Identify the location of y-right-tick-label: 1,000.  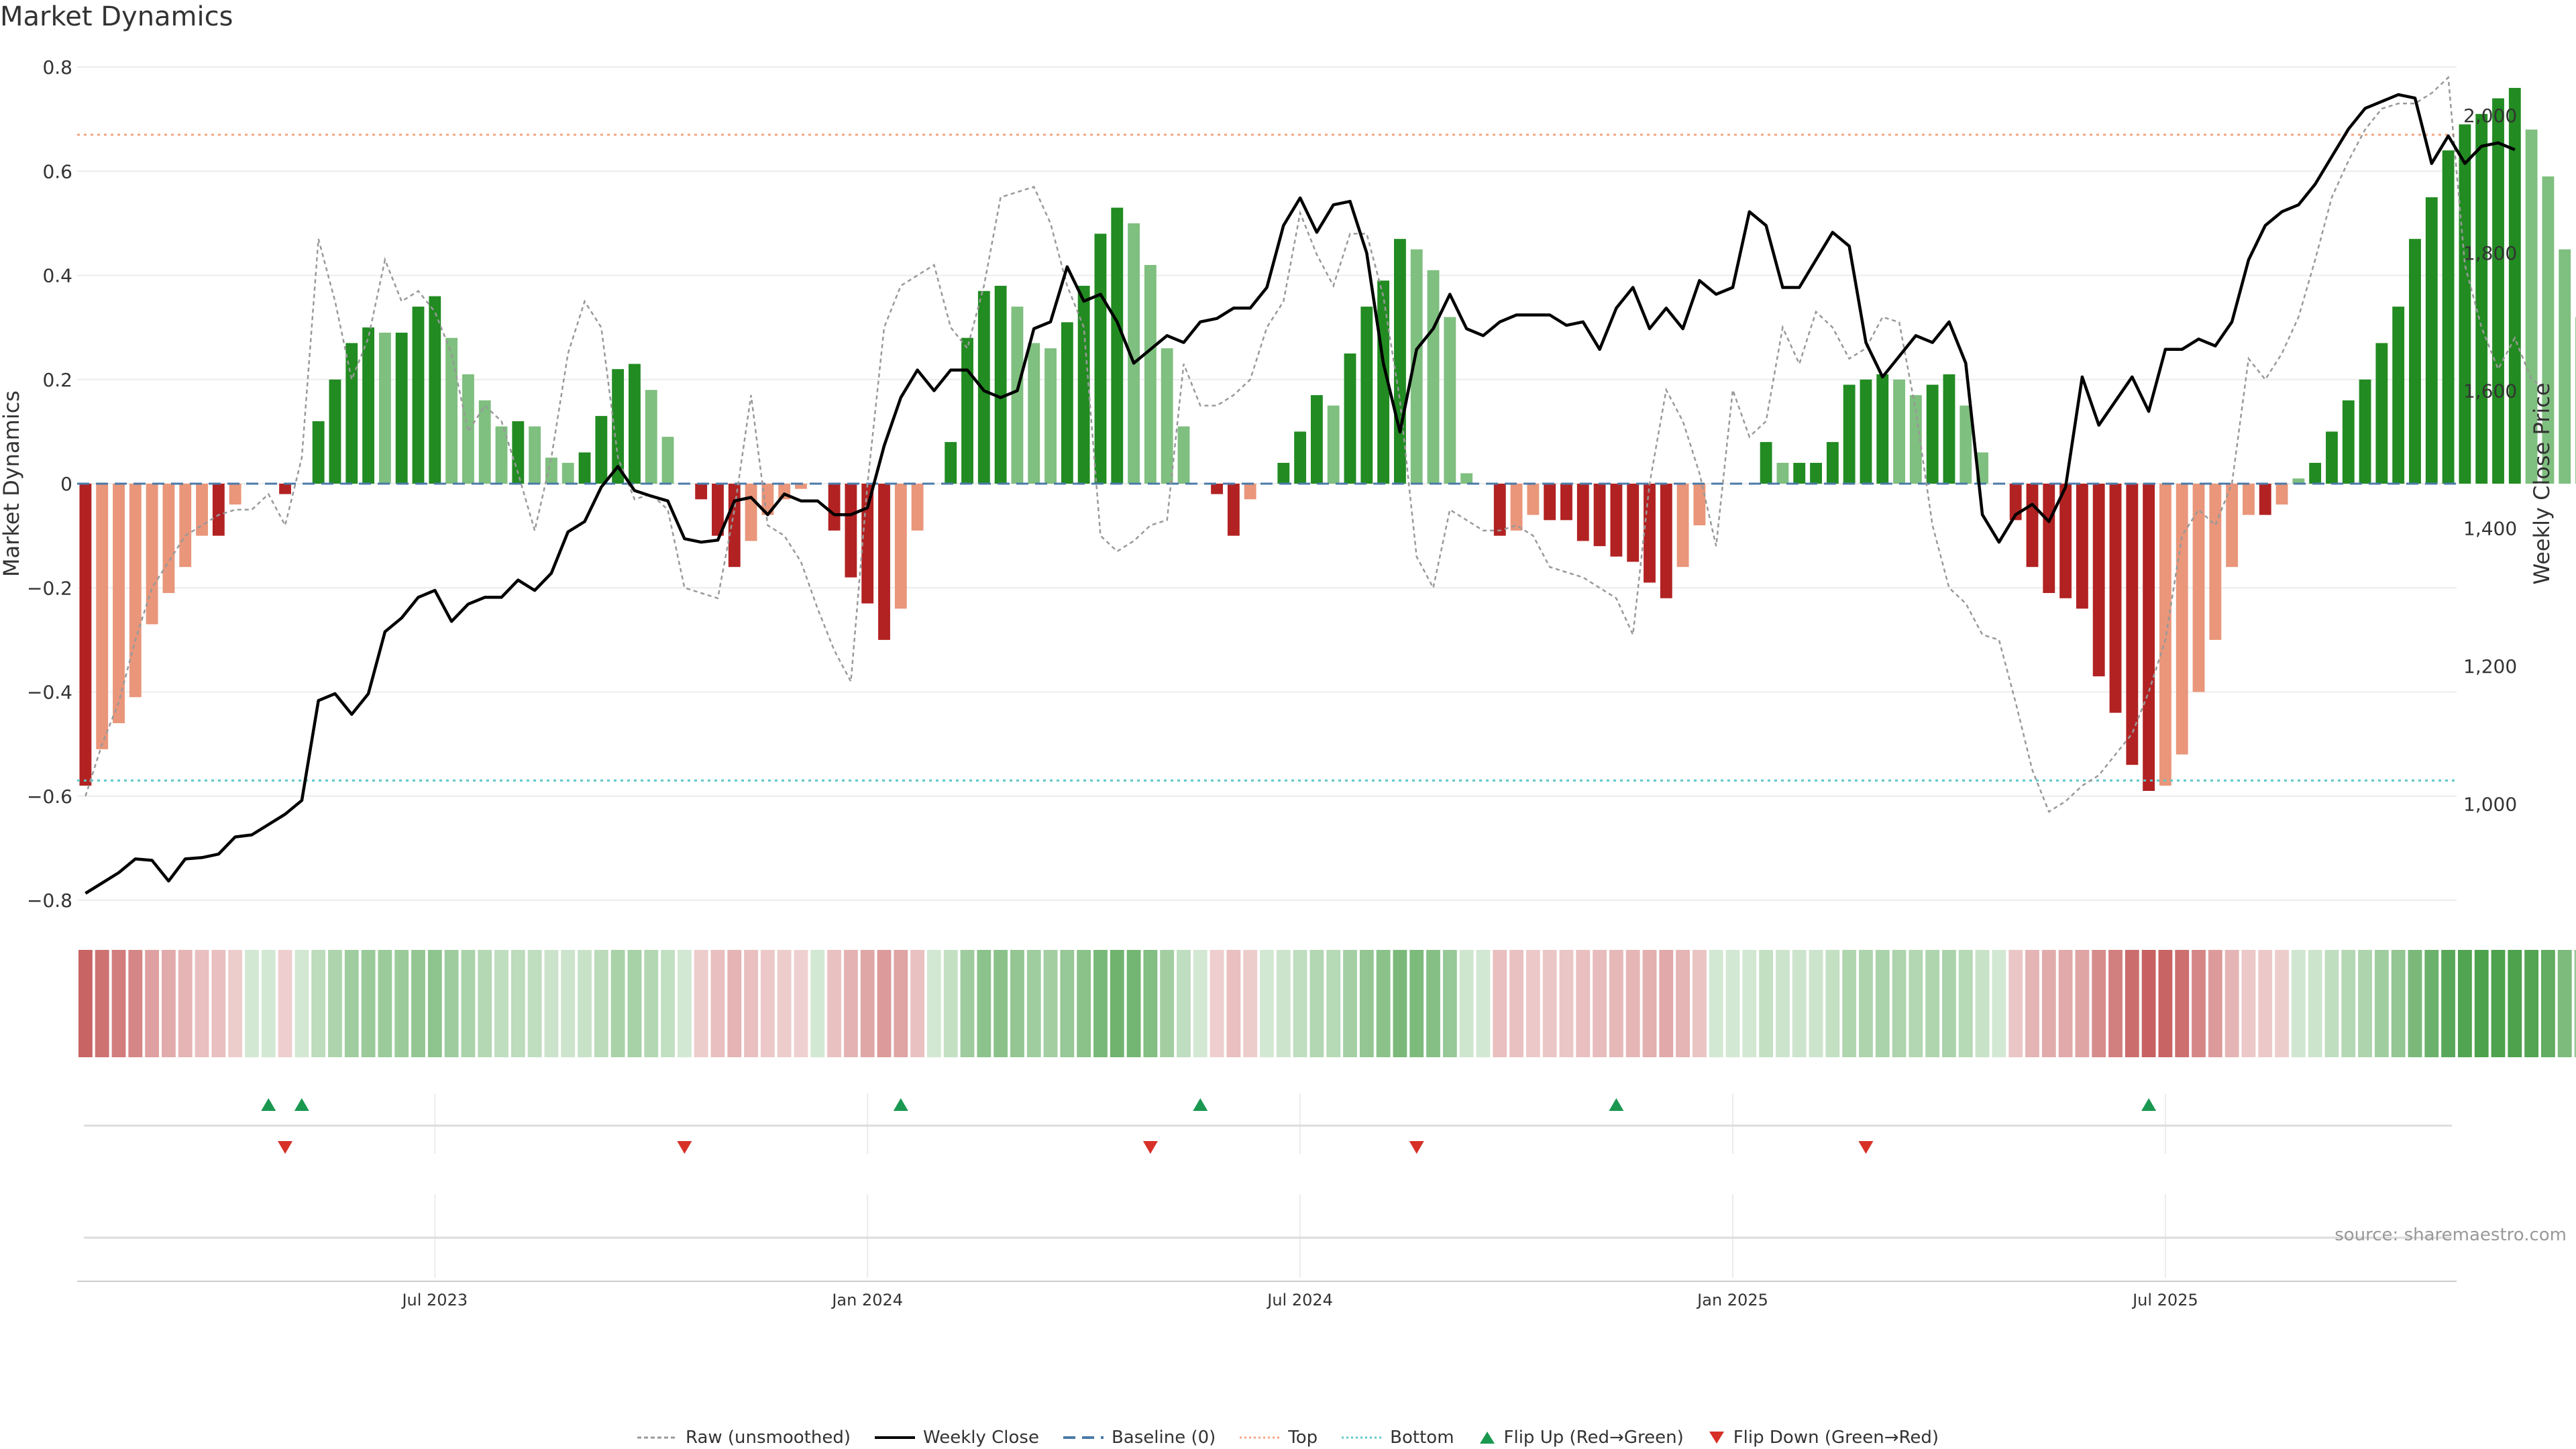
(2490, 804).